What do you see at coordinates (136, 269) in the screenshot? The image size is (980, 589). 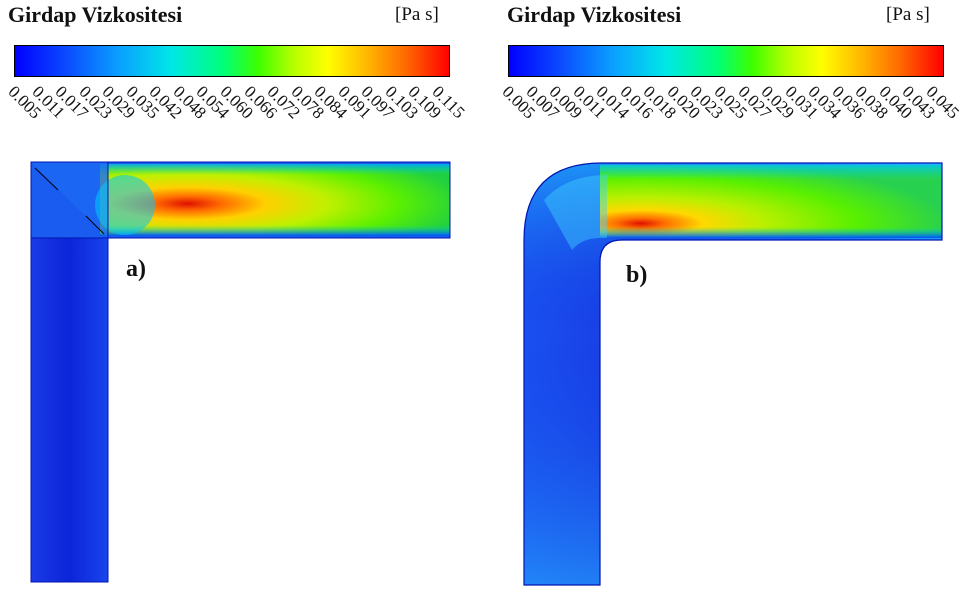 I see `panel-label-a: a)` at bounding box center [136, 269].